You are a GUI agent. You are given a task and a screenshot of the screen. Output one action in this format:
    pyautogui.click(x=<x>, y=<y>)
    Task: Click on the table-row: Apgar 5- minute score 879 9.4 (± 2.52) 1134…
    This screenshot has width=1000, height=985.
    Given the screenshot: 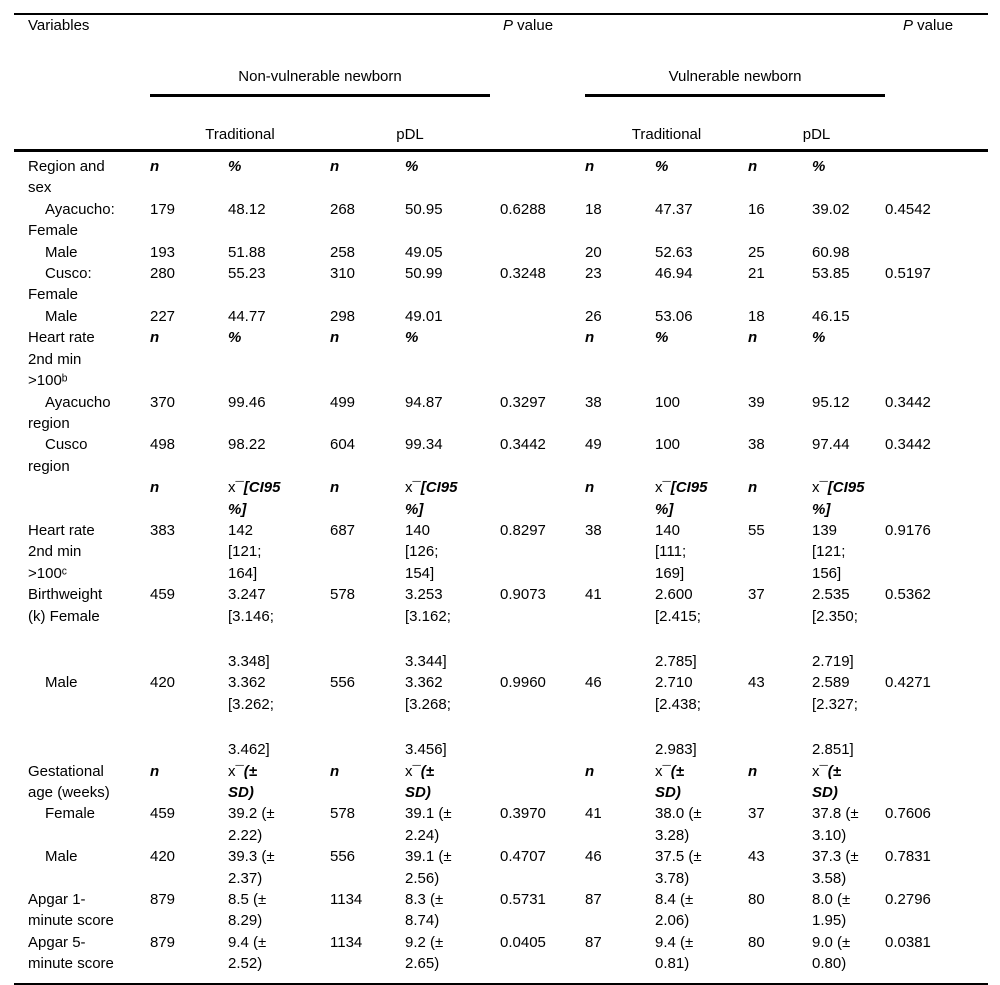 What is the action you would take?
    pyautogui.click(x=501, y=958)
    